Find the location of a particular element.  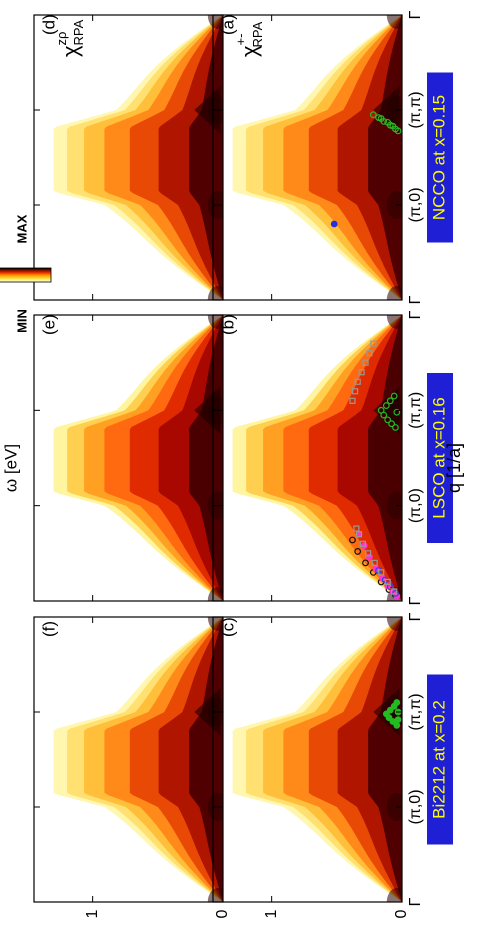

colorbar is located at coordinates (26, 275).